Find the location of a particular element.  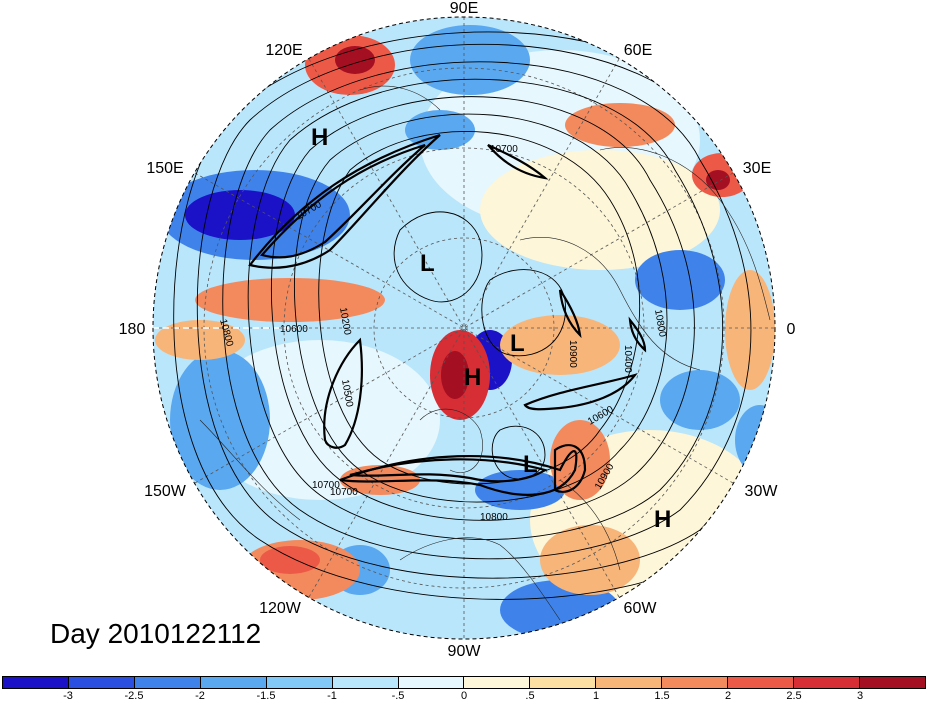

colorbar is located at coordinates (464, 682).